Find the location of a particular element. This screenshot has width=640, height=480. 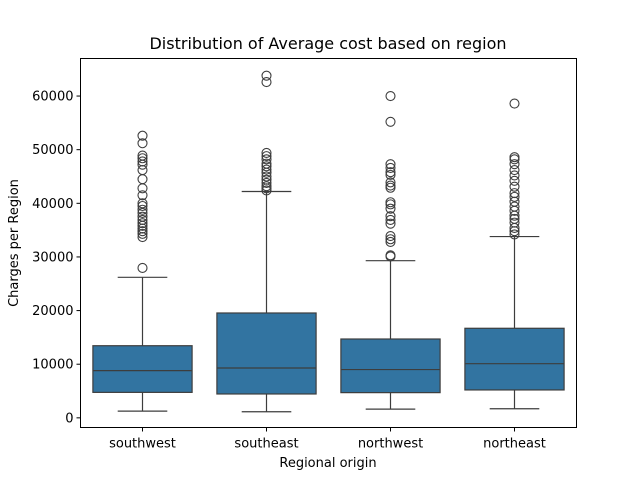

box-group-northeast is located at coordinates (514, 254).